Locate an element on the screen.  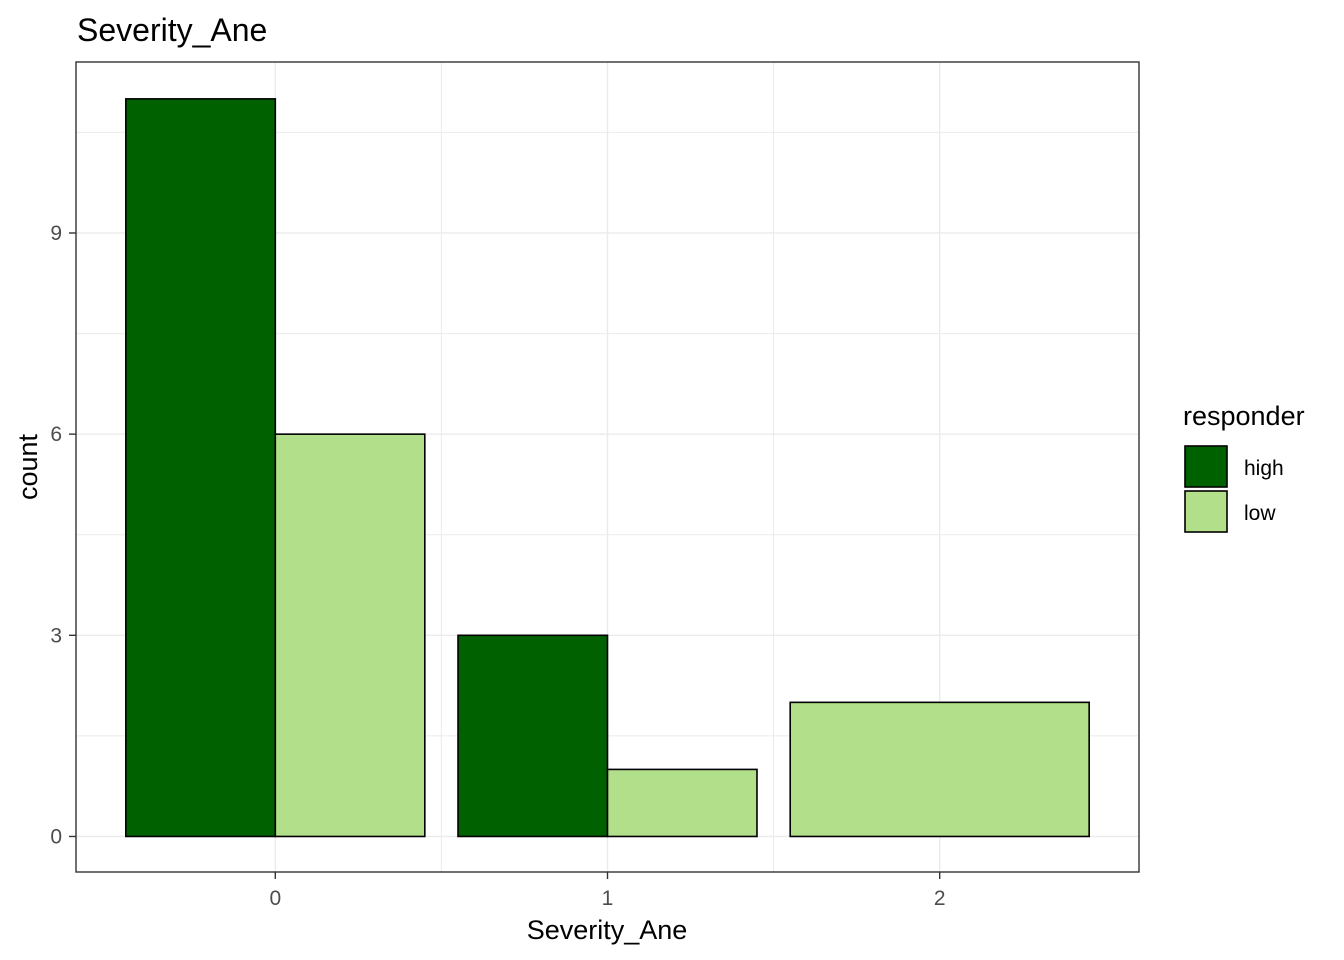
x-tick-label: 1 is located at coordinates (608, 898).